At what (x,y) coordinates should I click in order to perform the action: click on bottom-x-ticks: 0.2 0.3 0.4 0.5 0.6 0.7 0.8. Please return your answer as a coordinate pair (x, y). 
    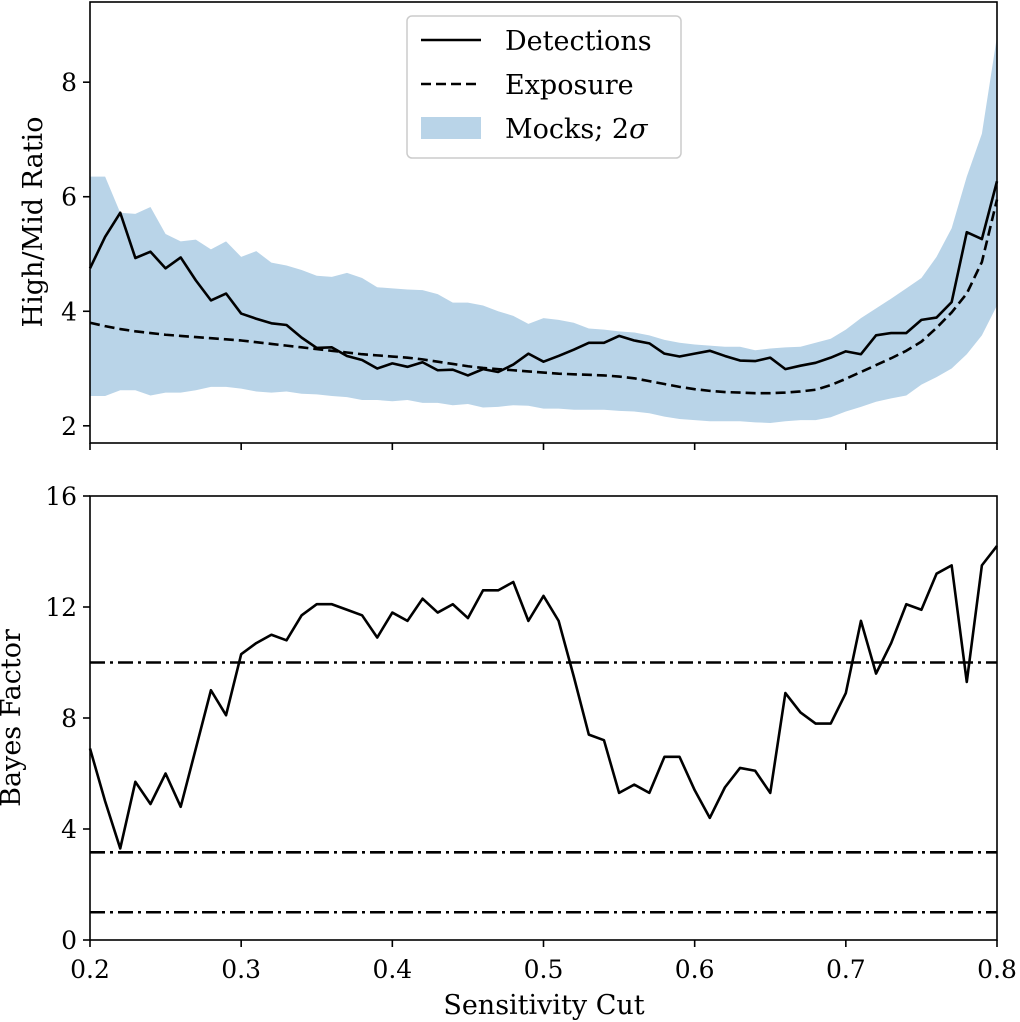
    Looking at the image, I should click on (543, 962).